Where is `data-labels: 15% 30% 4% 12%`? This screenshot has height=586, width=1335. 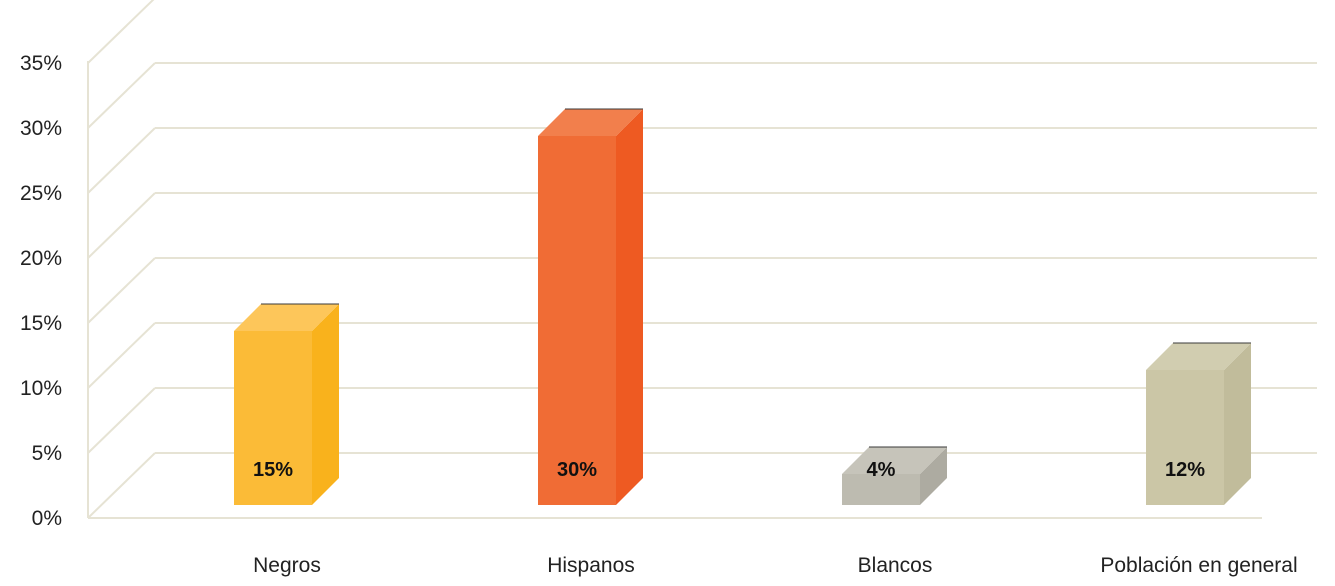 data-labels: 15% 30% 4% 12% is located at coordinates (729, 470).